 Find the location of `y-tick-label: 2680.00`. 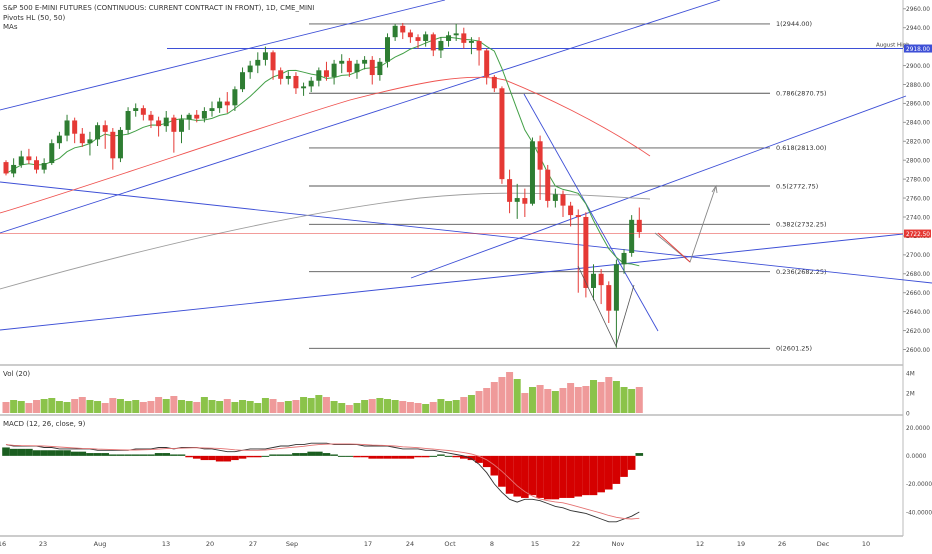

y-tick-label: 2680.00 is located at coordinates (918, 275).